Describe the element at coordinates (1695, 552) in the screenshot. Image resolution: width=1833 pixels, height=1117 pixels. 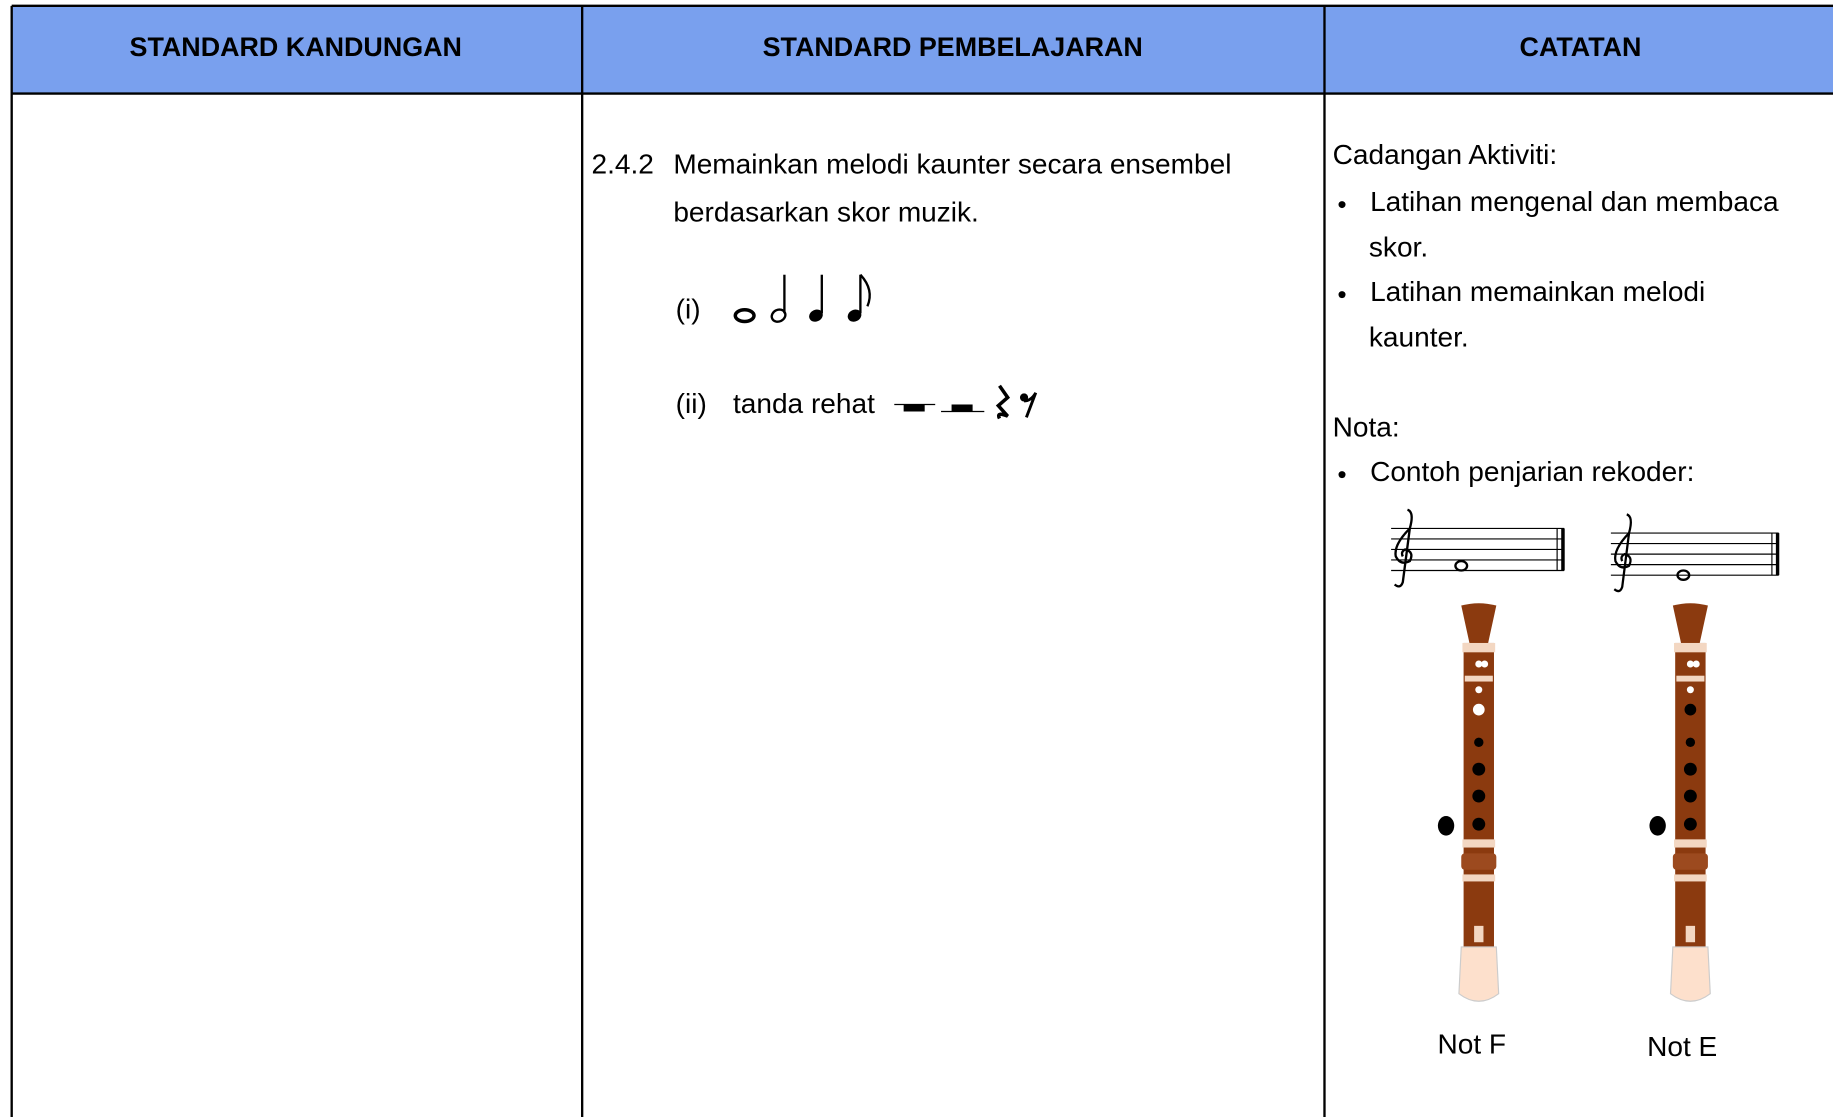
I see `staff-e` at that location.